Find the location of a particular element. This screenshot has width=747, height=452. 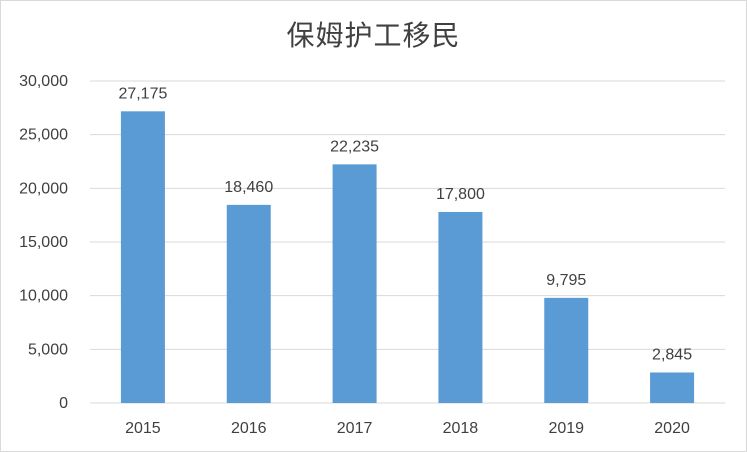

x-tick-label: 2016 is located at coordinates (249, 428).